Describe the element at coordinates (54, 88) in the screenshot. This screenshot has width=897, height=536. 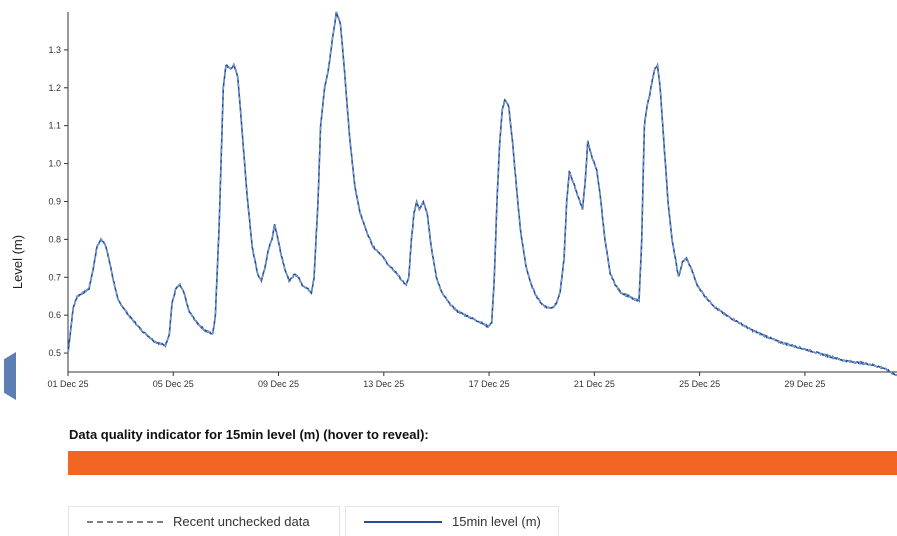
I see `y-tick-label: 1.2` at that location.